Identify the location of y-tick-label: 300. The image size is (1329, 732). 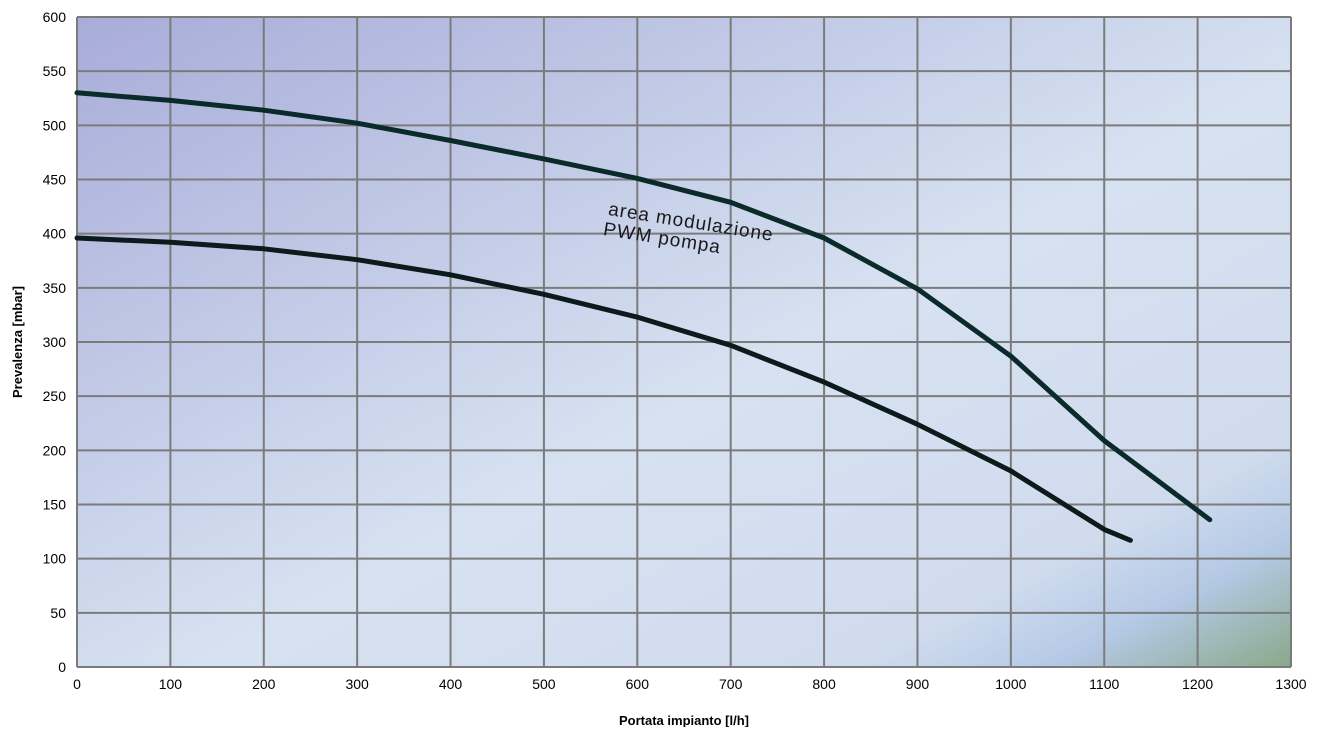
(55, 342).